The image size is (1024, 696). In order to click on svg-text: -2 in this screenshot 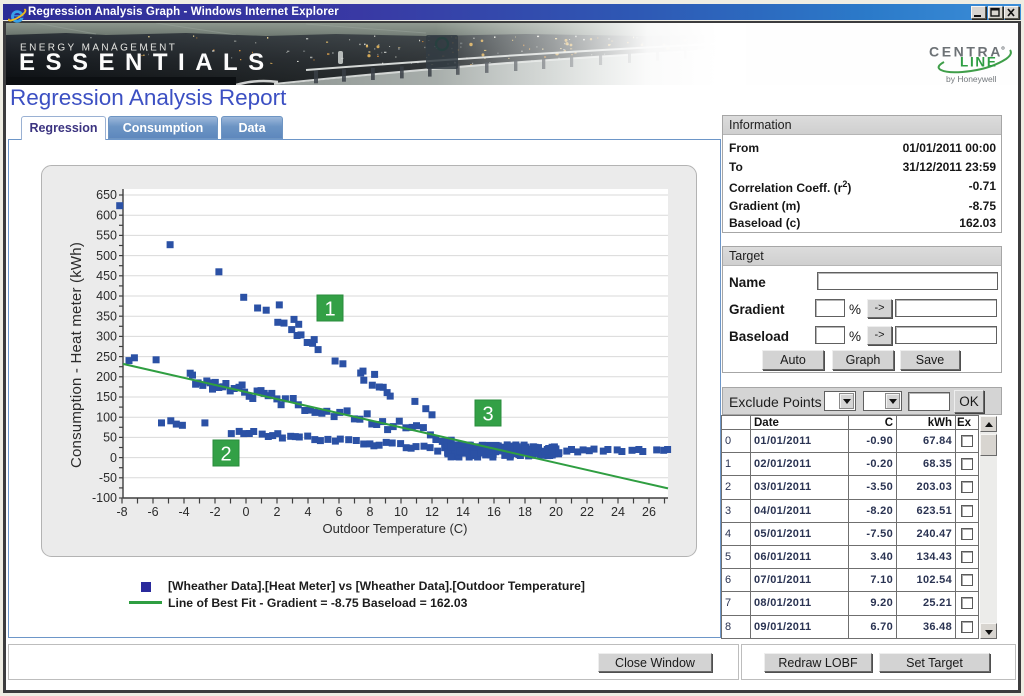, I will do `click(214, 512)`.